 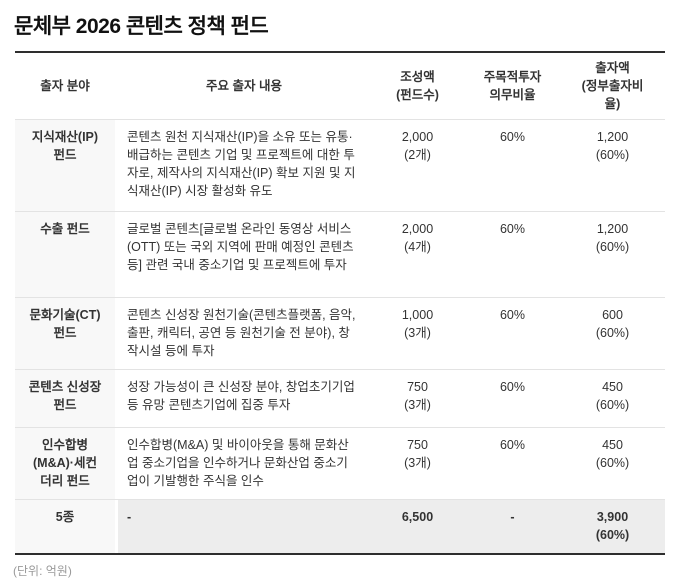 I want to click on amount-cell: 1,000 (3개), so click(x=417, y=324).